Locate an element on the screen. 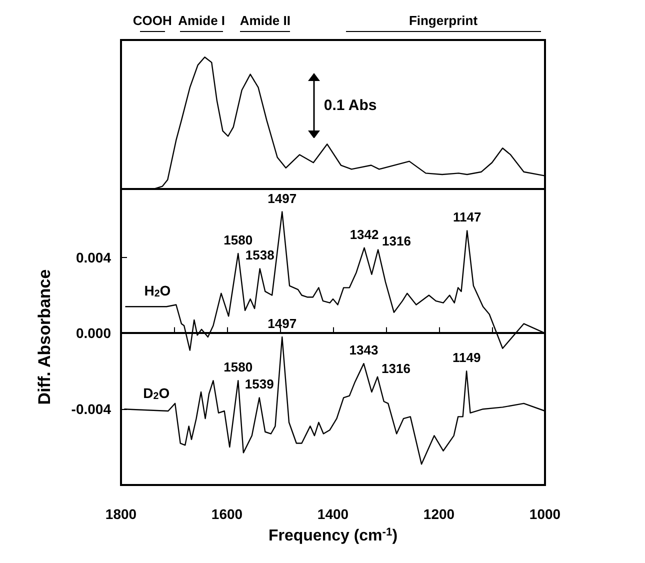 The width and height of the screenshot is (645, 563). annotation: 1343 is located at coordinates (363, 350).